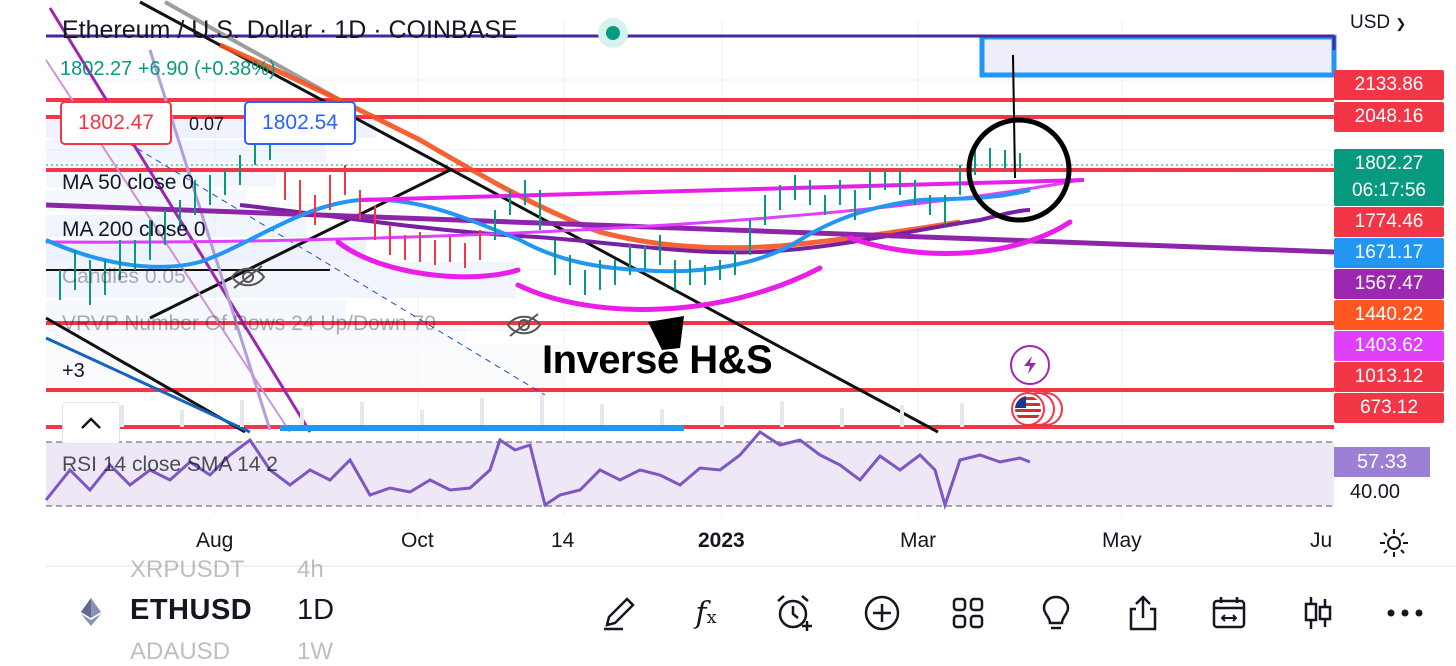 Image resolution: width=1456 pixels, height=666 pixels. I want to click on price-label: 2133.86, so click(1389, 85).